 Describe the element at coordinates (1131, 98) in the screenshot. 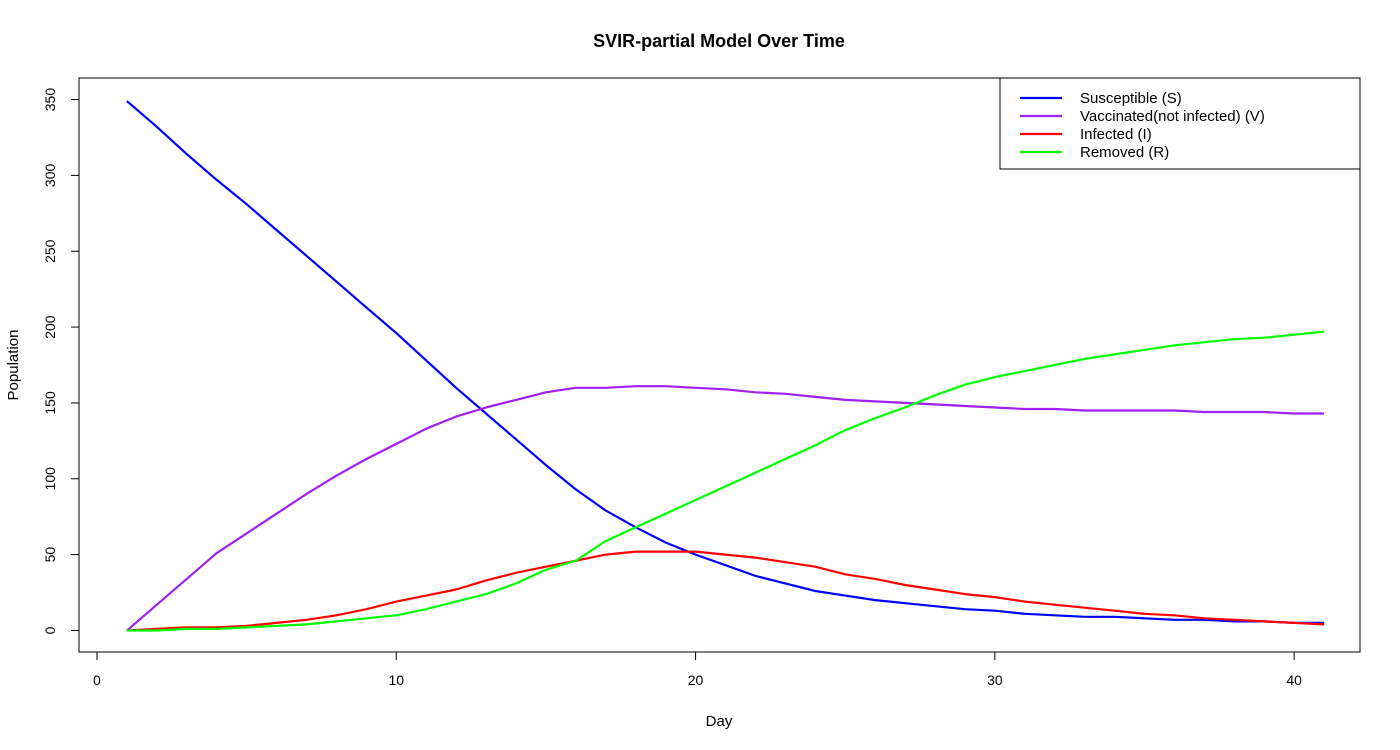

I see `legend-label-0: Susceptible (S)` at that location.